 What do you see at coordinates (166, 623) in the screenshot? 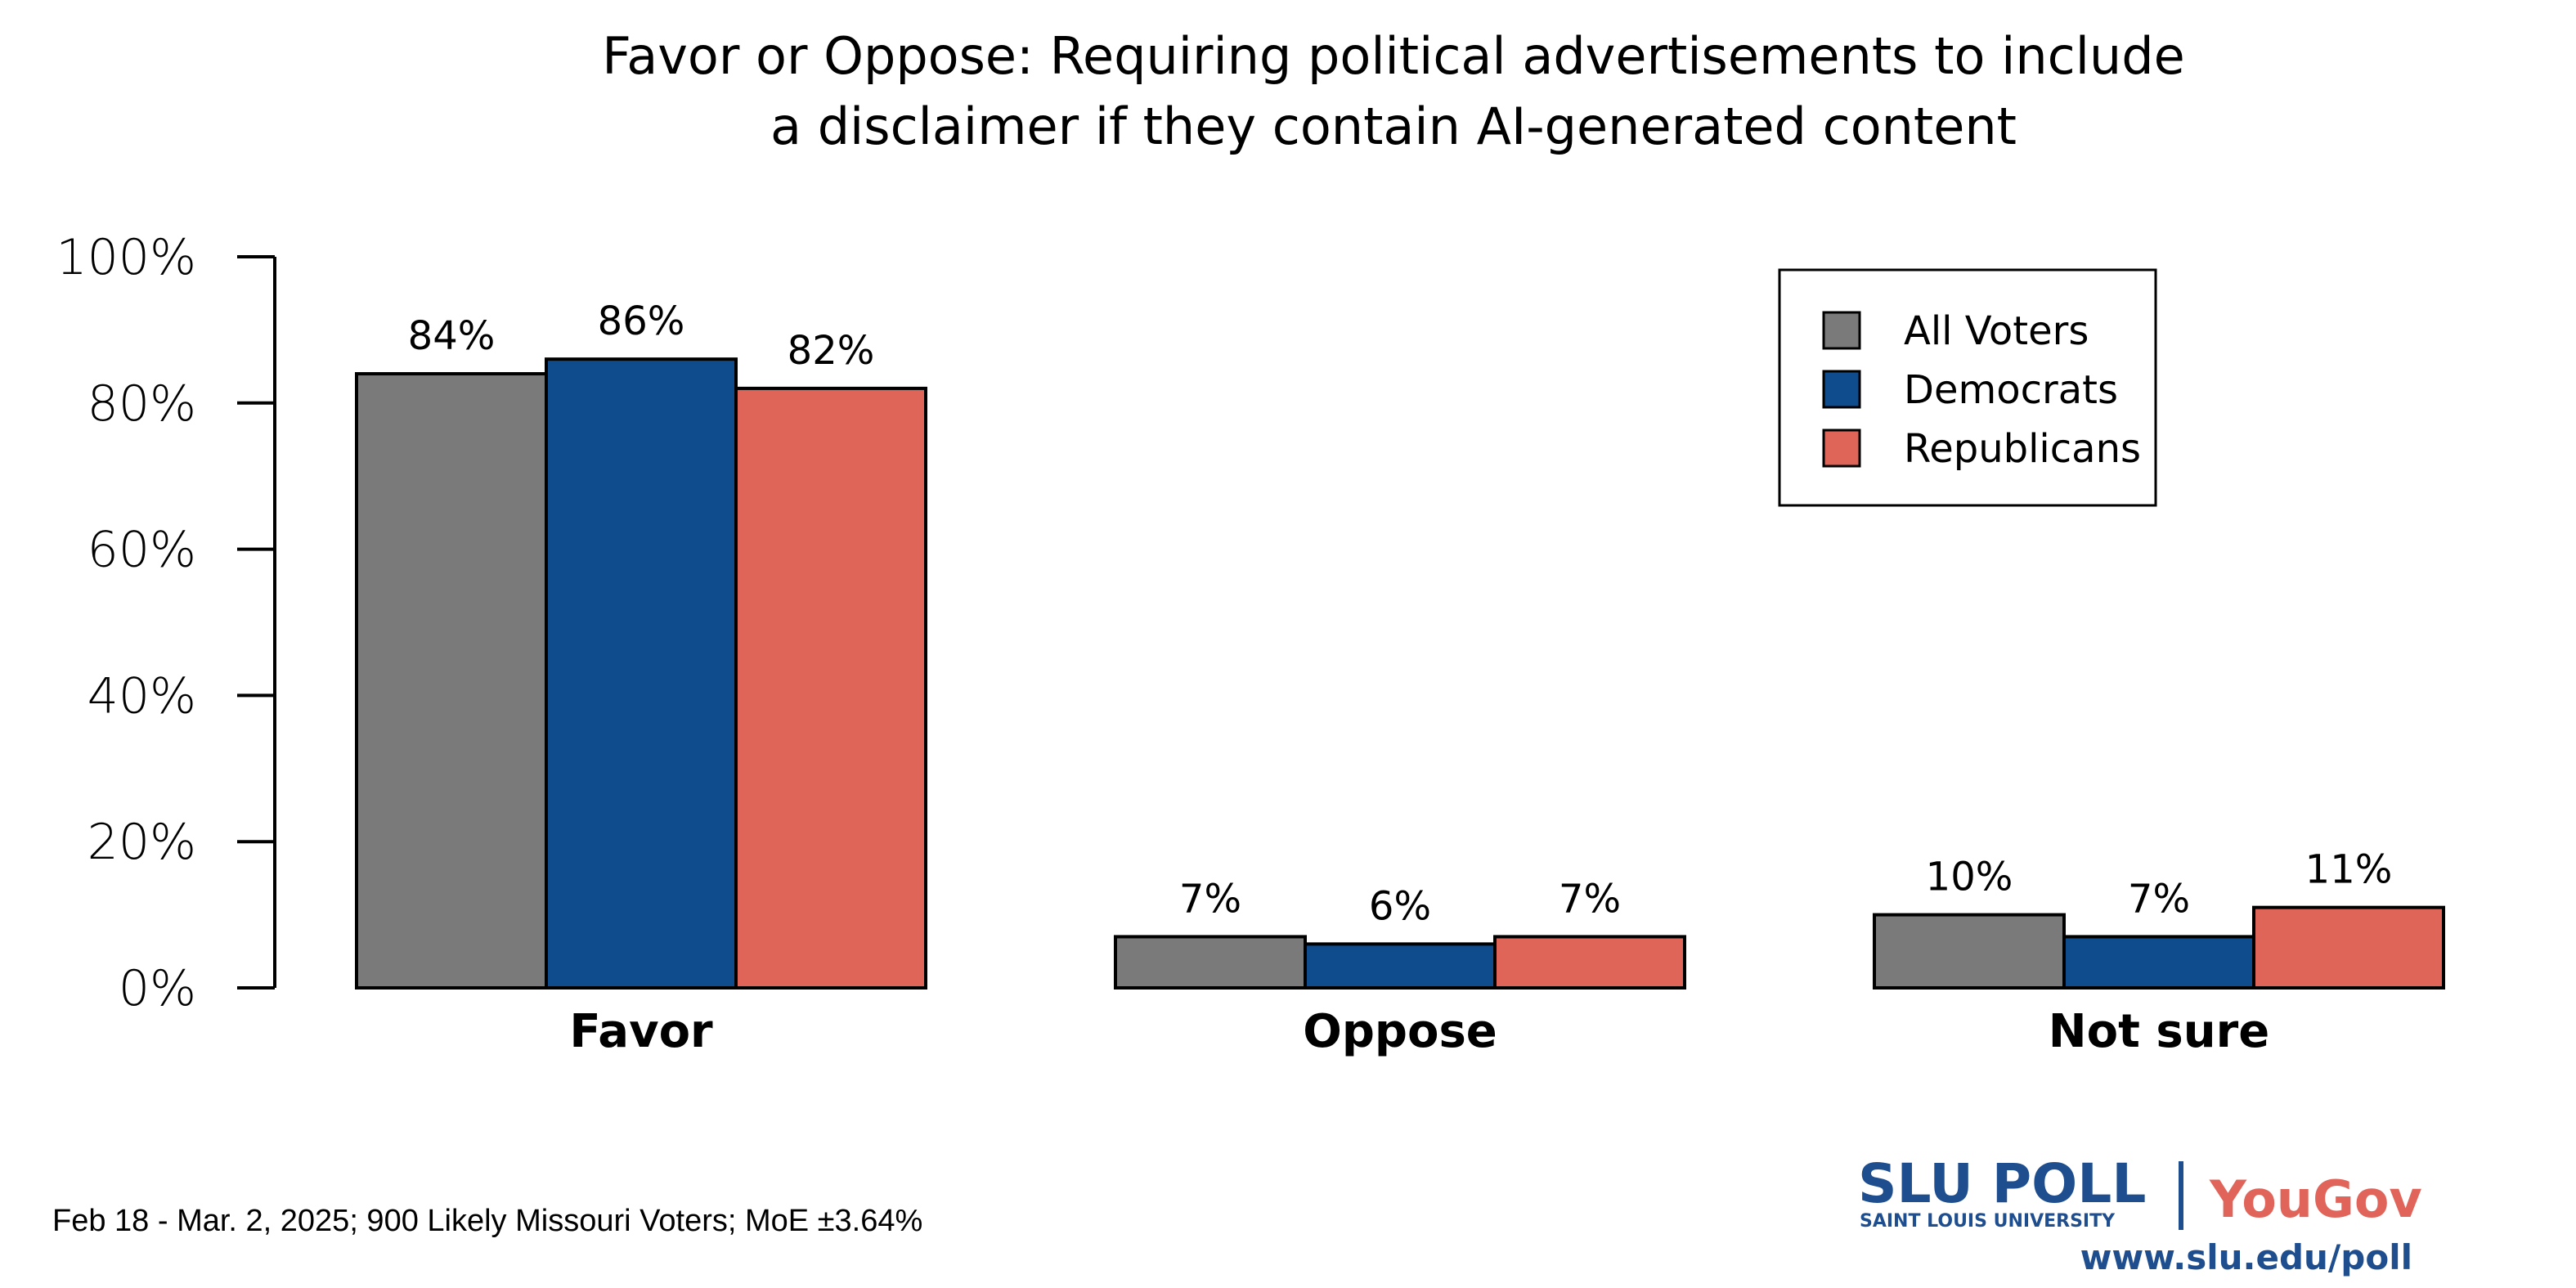
I see `y-axis: 0% 20% 40% 60% 80% 100%` at bounding box center [166, 623].